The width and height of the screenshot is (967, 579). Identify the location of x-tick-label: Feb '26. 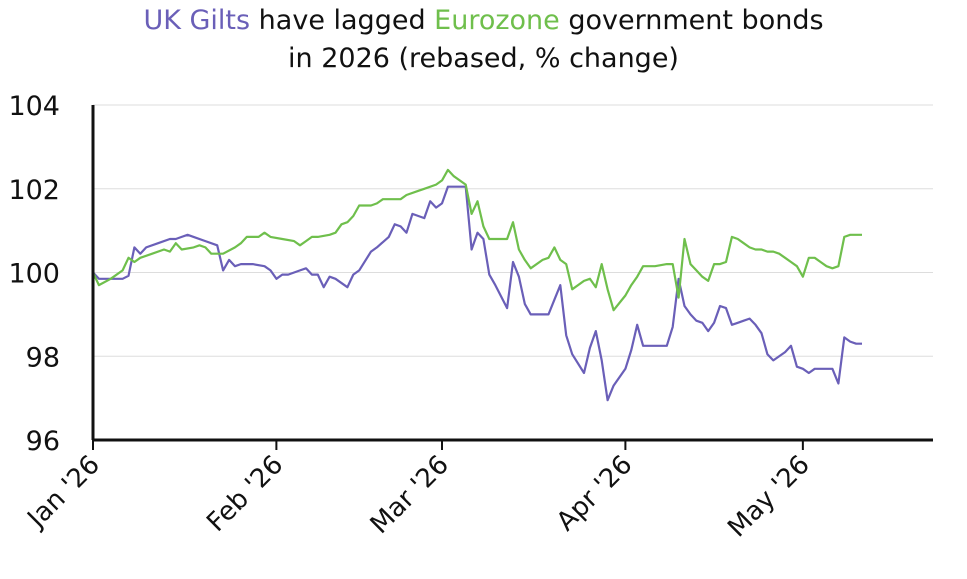
(245, 494).